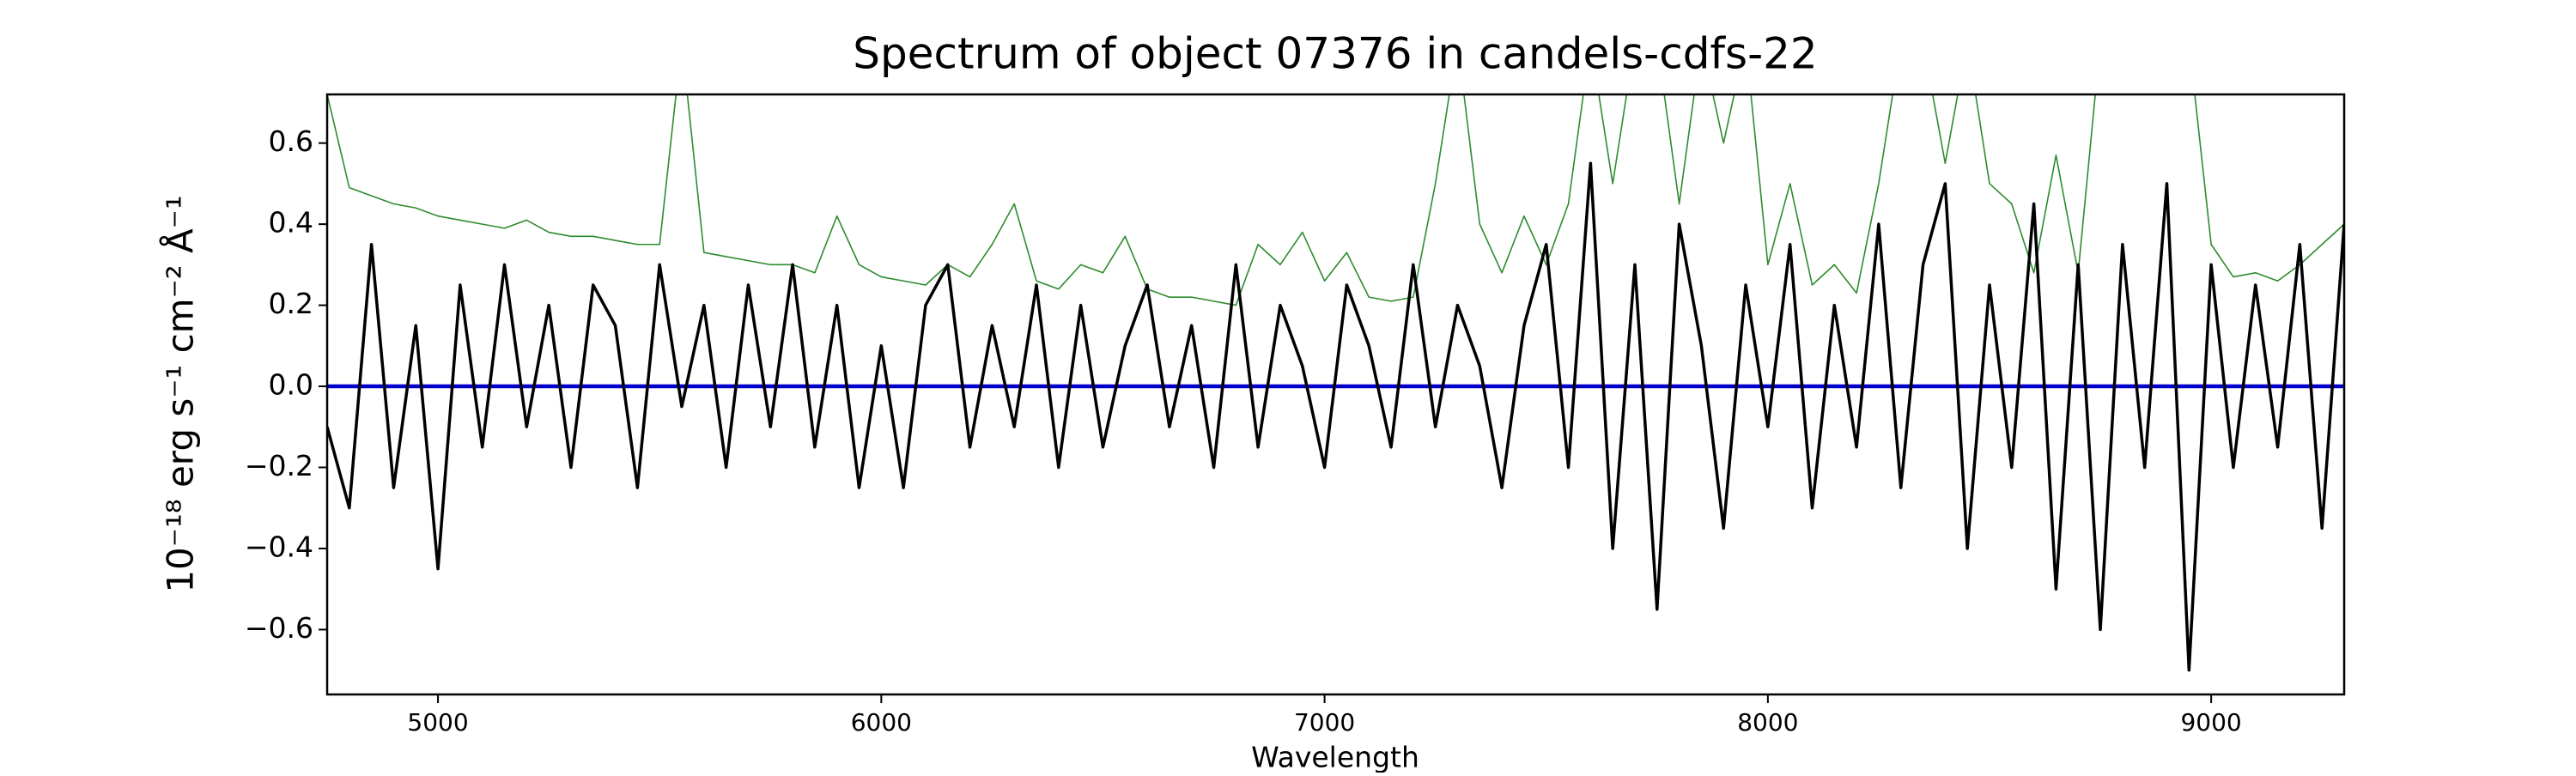 Image resolution: width=2576 pixels, height=776 pixels. I want to click on y-tick-label: 0.2, so click(291, 303).